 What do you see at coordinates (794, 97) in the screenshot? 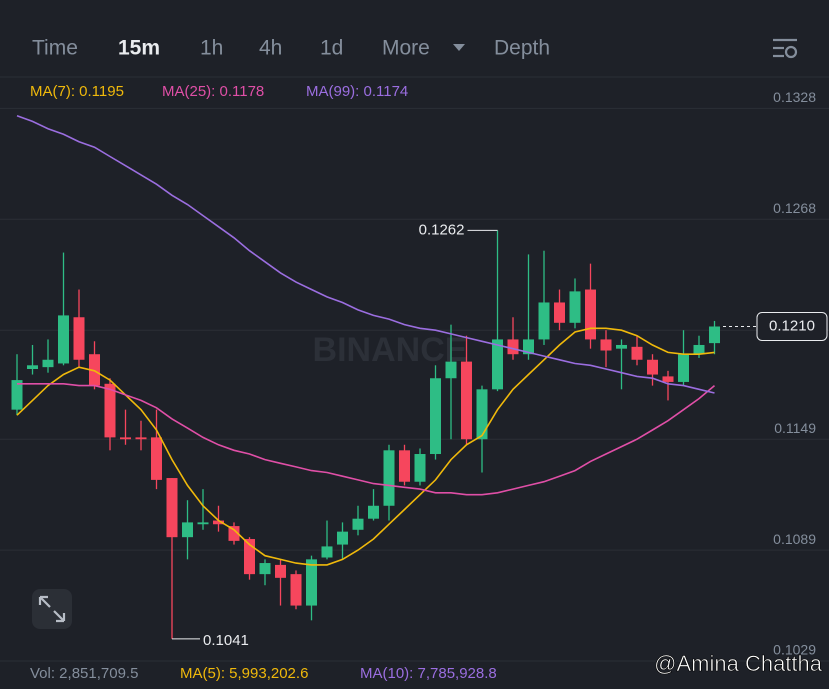
I see `y-tick-label: 0.1328` at bounding box center [794, 97].